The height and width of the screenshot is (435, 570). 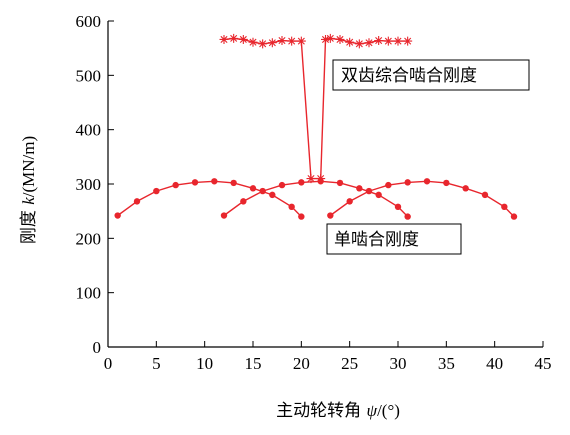 I want to click on x-tick-label: 40, so click(x=494, y=363).